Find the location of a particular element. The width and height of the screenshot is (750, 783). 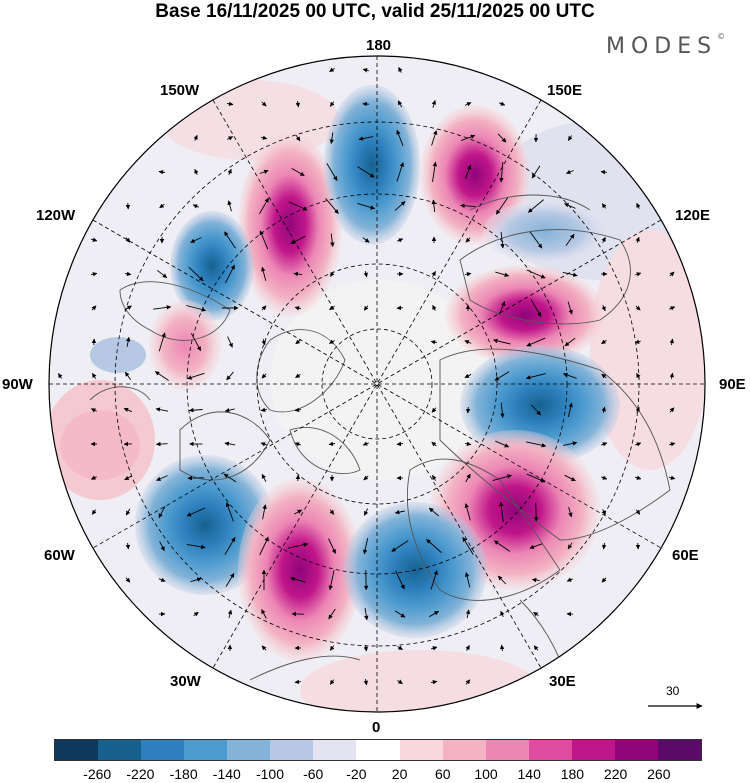

anomaly-neg-120e is located at coordinates (545, 232).